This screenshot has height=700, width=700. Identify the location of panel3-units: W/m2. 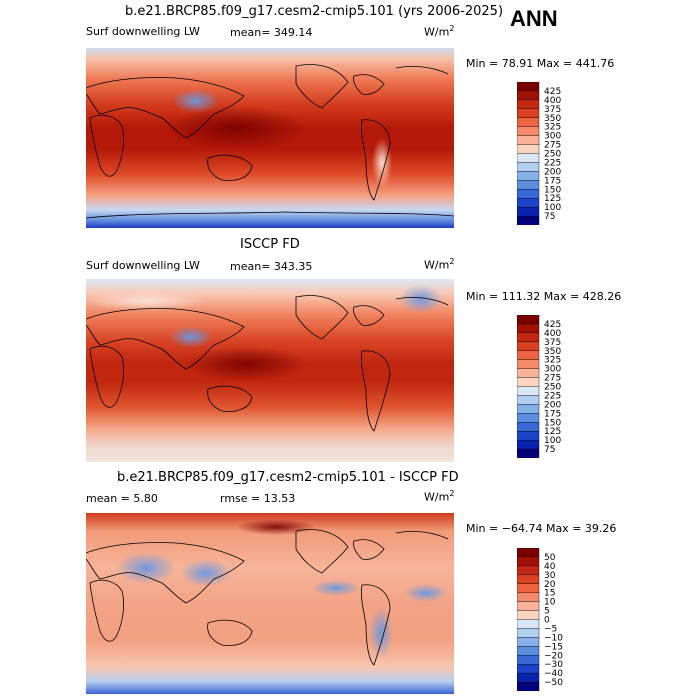
(439, 496).